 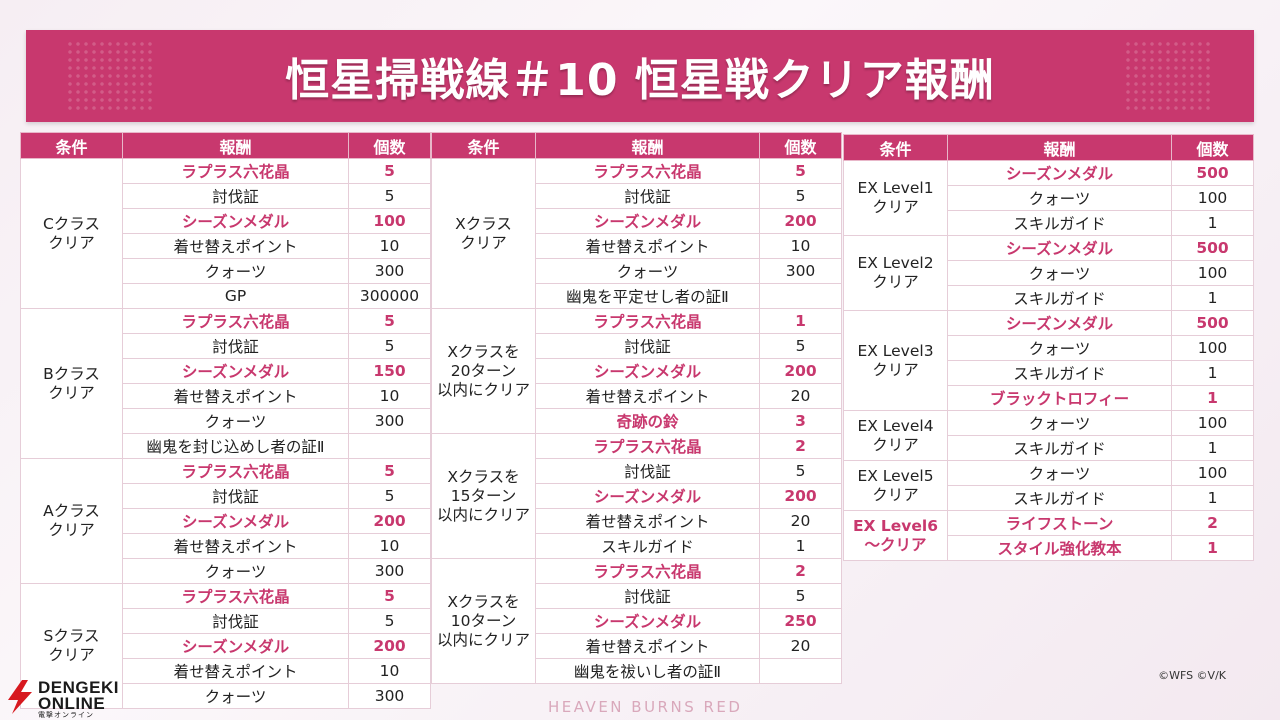 What do you see at coordinates (1048, 198) in the screenshot?
I see `table-row: EX Level1 クリア シーズンメダル 500` at bounding box center [1048, 198].